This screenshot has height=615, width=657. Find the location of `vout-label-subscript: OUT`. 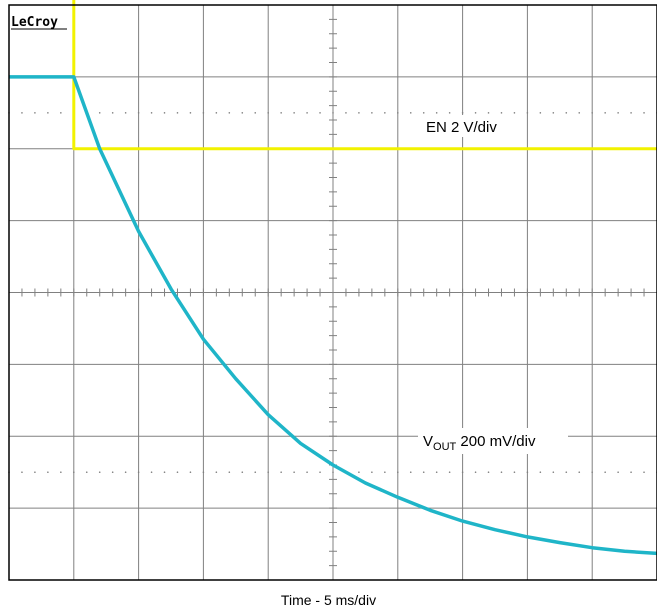

vout-label-subscript: OUT is located at coordinates (445, 447).